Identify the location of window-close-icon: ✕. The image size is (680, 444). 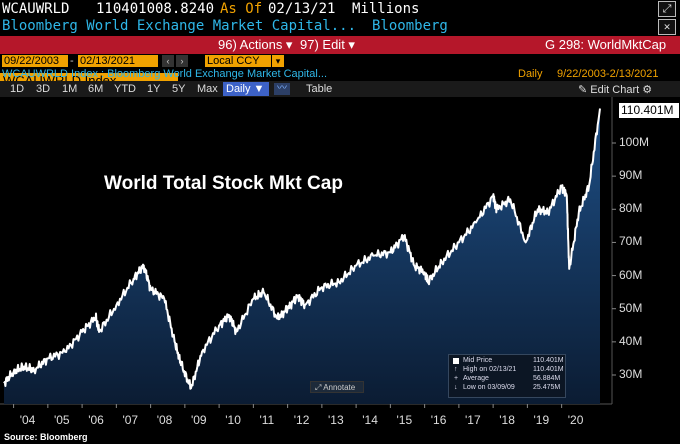
(667, 27).